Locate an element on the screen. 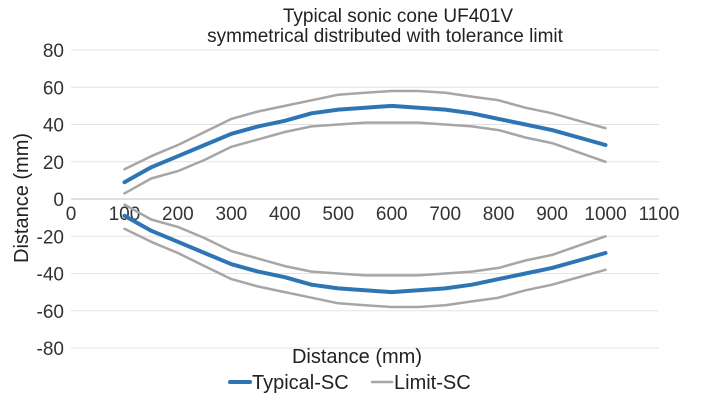 The width and height of the screenshot is (705, 397). chart-title: Typical sonic cone UF401V is located at coordinates (398, 16).